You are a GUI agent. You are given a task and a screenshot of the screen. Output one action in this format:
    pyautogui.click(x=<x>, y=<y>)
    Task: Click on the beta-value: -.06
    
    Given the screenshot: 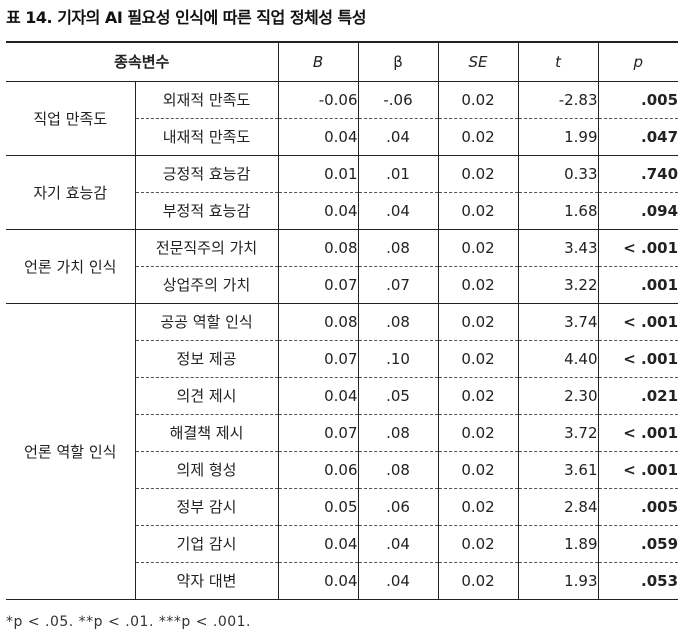 What is the action you would take?
    pyautogui.click(x=398, y=100)
    